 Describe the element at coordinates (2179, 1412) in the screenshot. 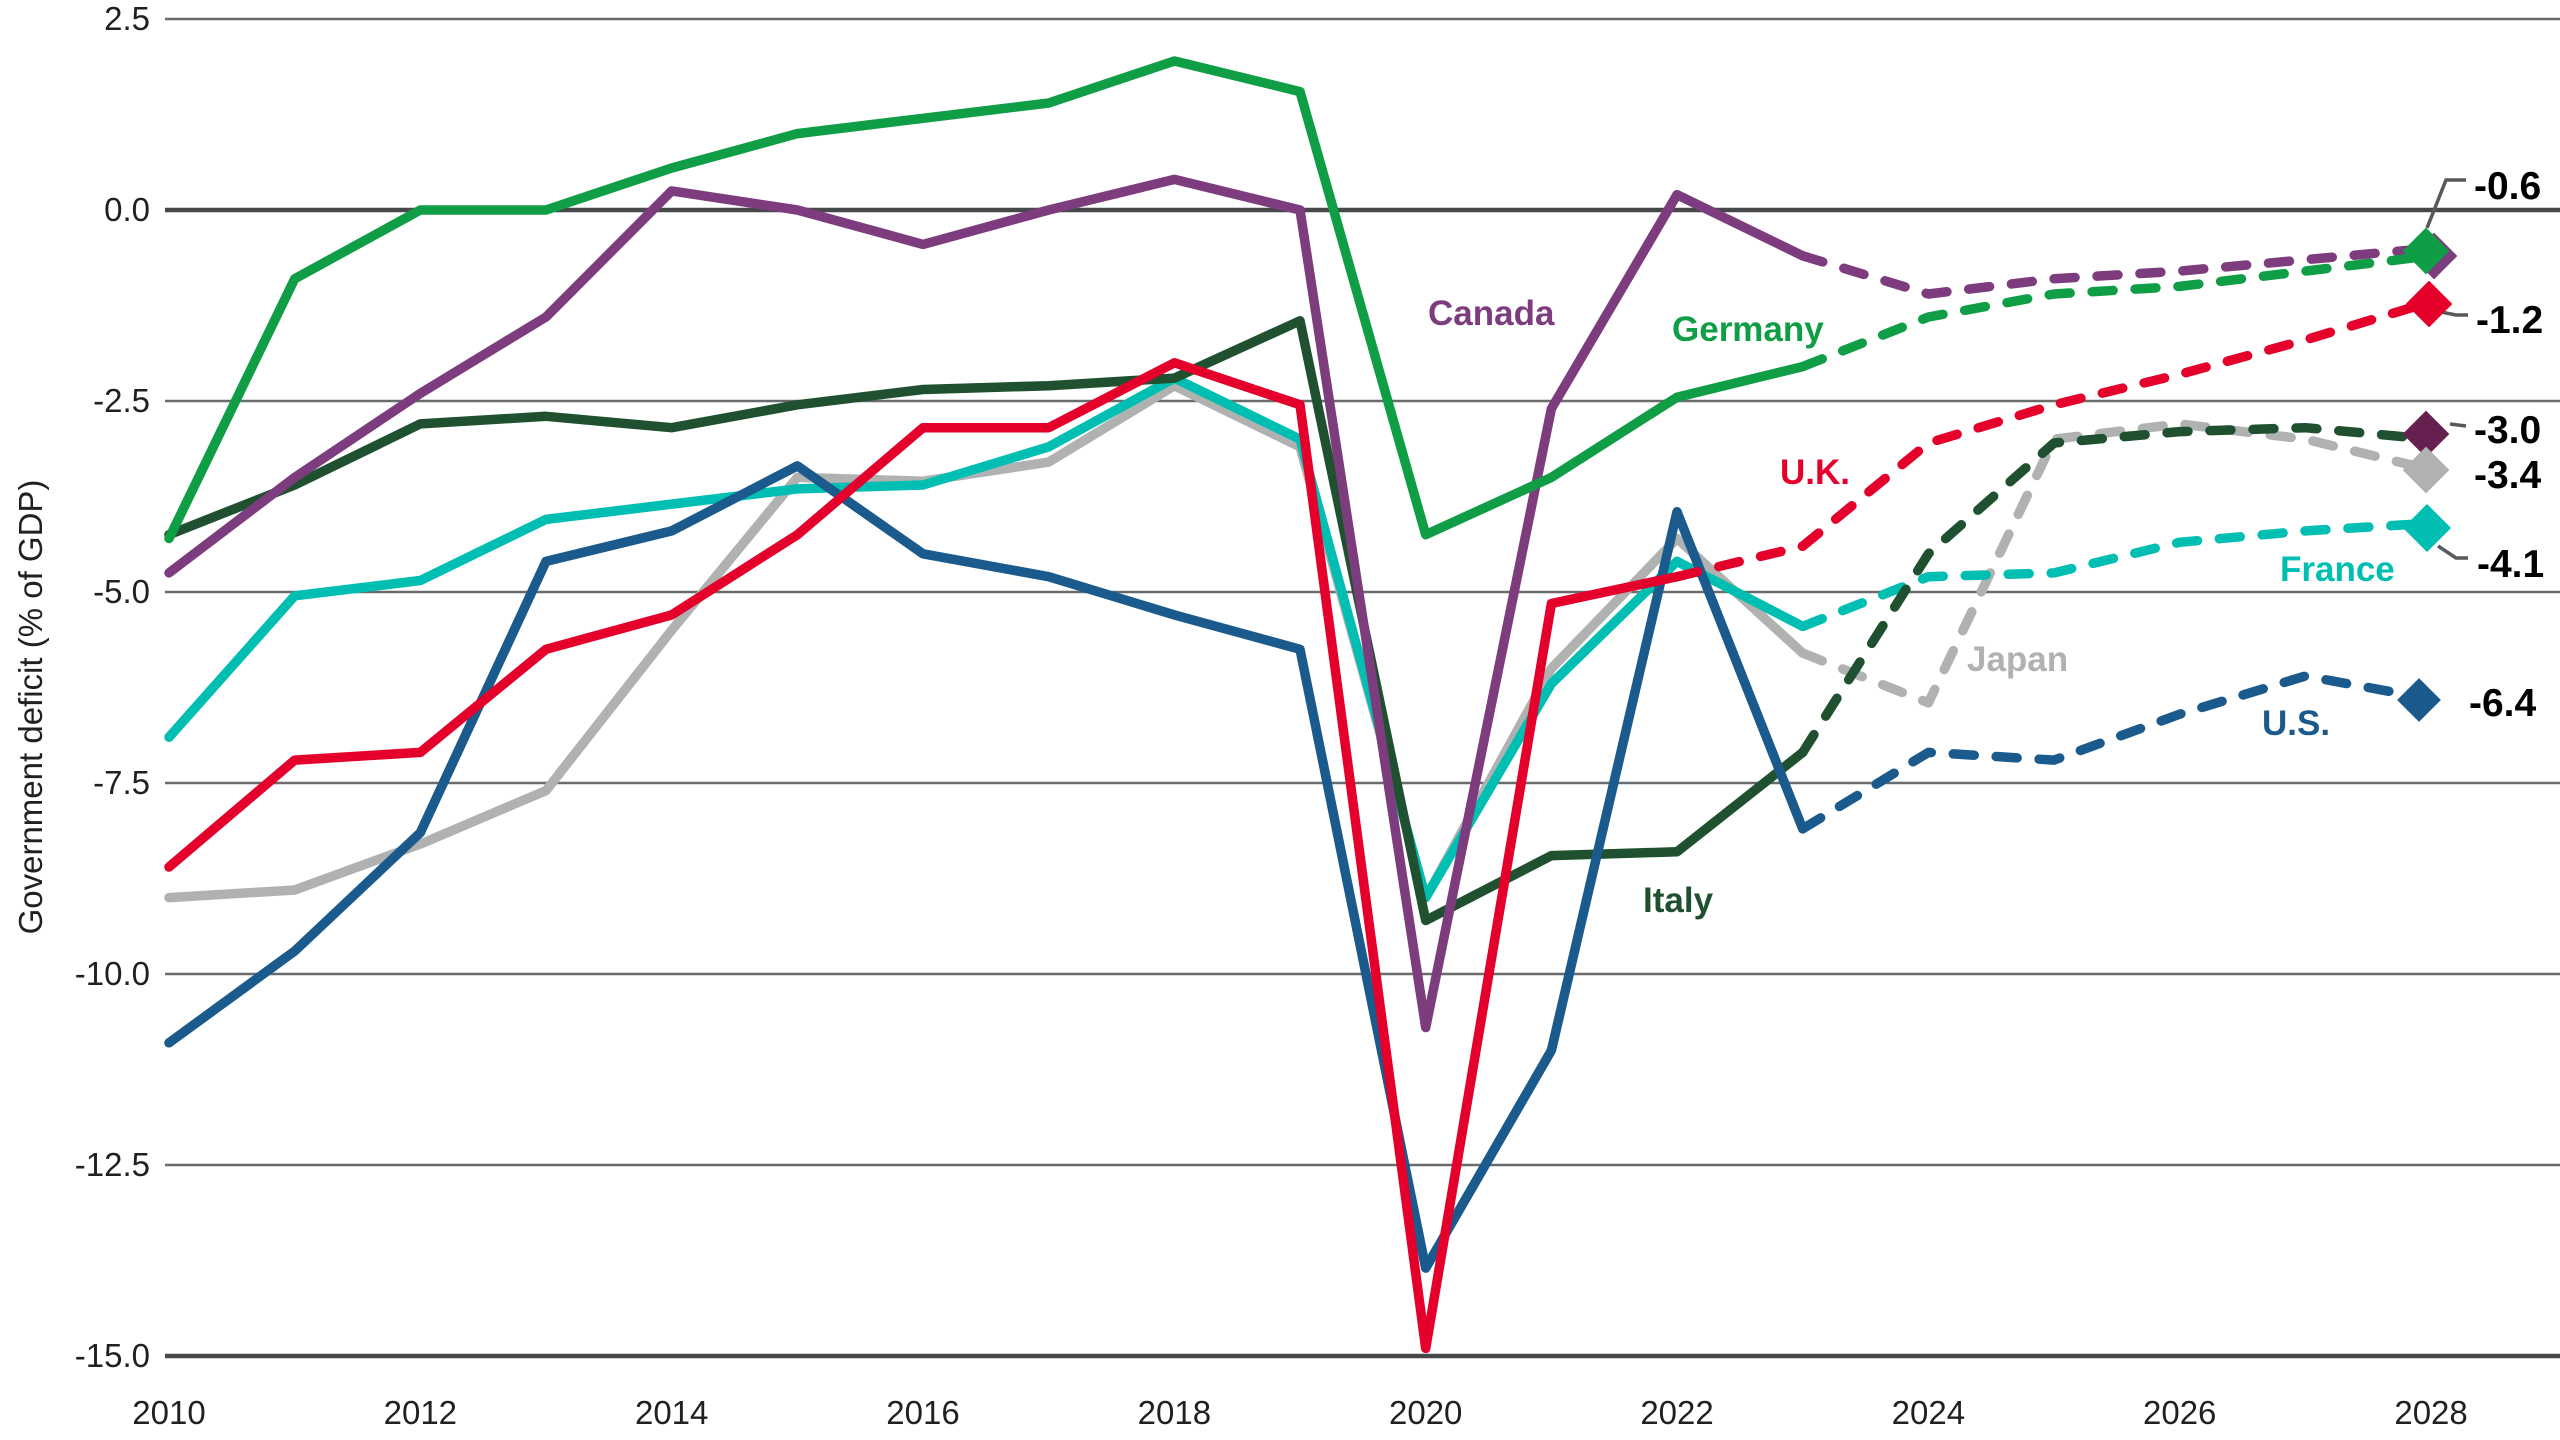

I see `x-tick-label: 2026` at that location.